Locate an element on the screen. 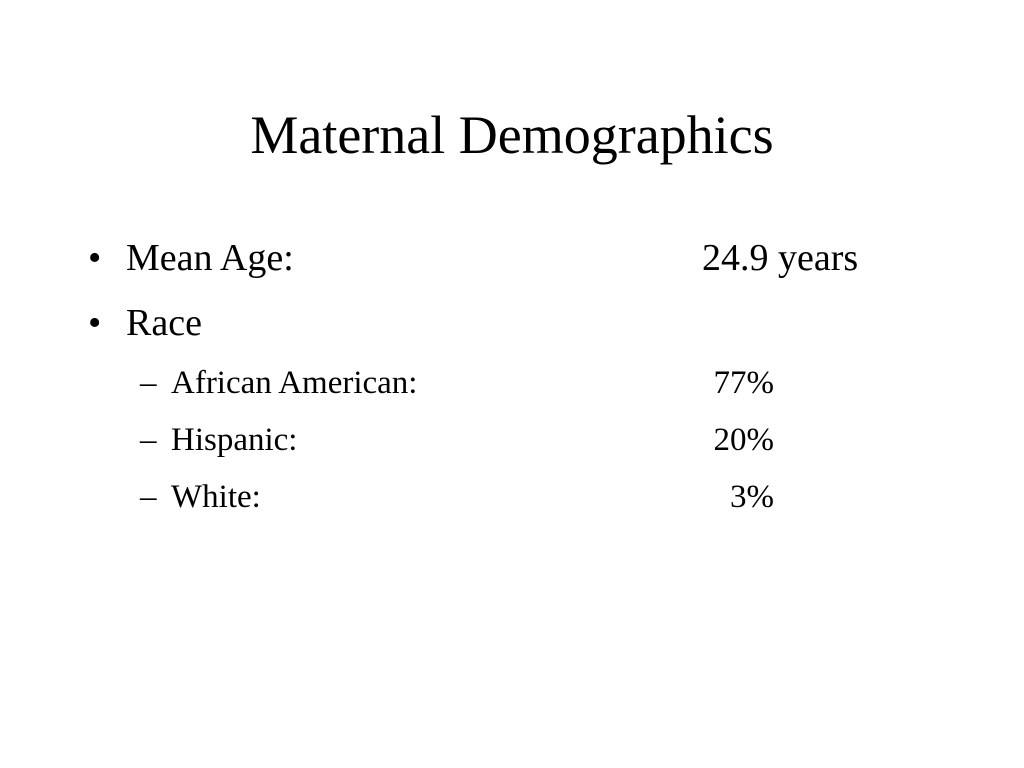 The width and height of the screenshot is (1024, 768). sub-bullet-label: White: is located at coordinates (216, 497).